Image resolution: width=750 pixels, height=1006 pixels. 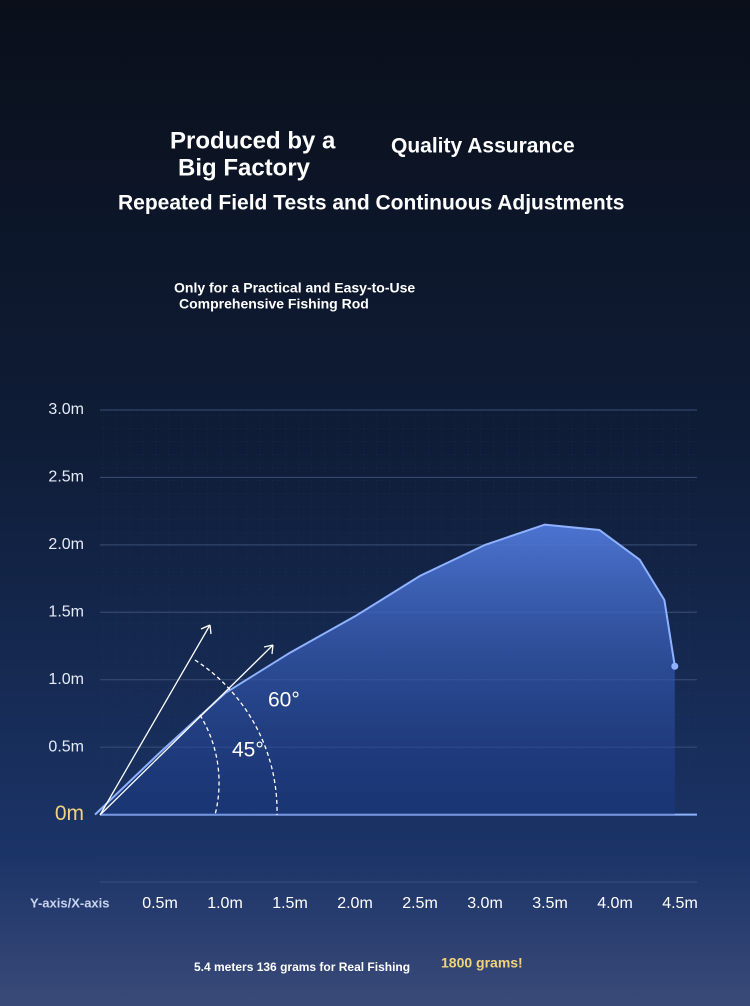 What do you see at coordinates (66, 679) in the screenshot?
I see `y-tick-label: 1.0m` at bounding box center [66, 679].